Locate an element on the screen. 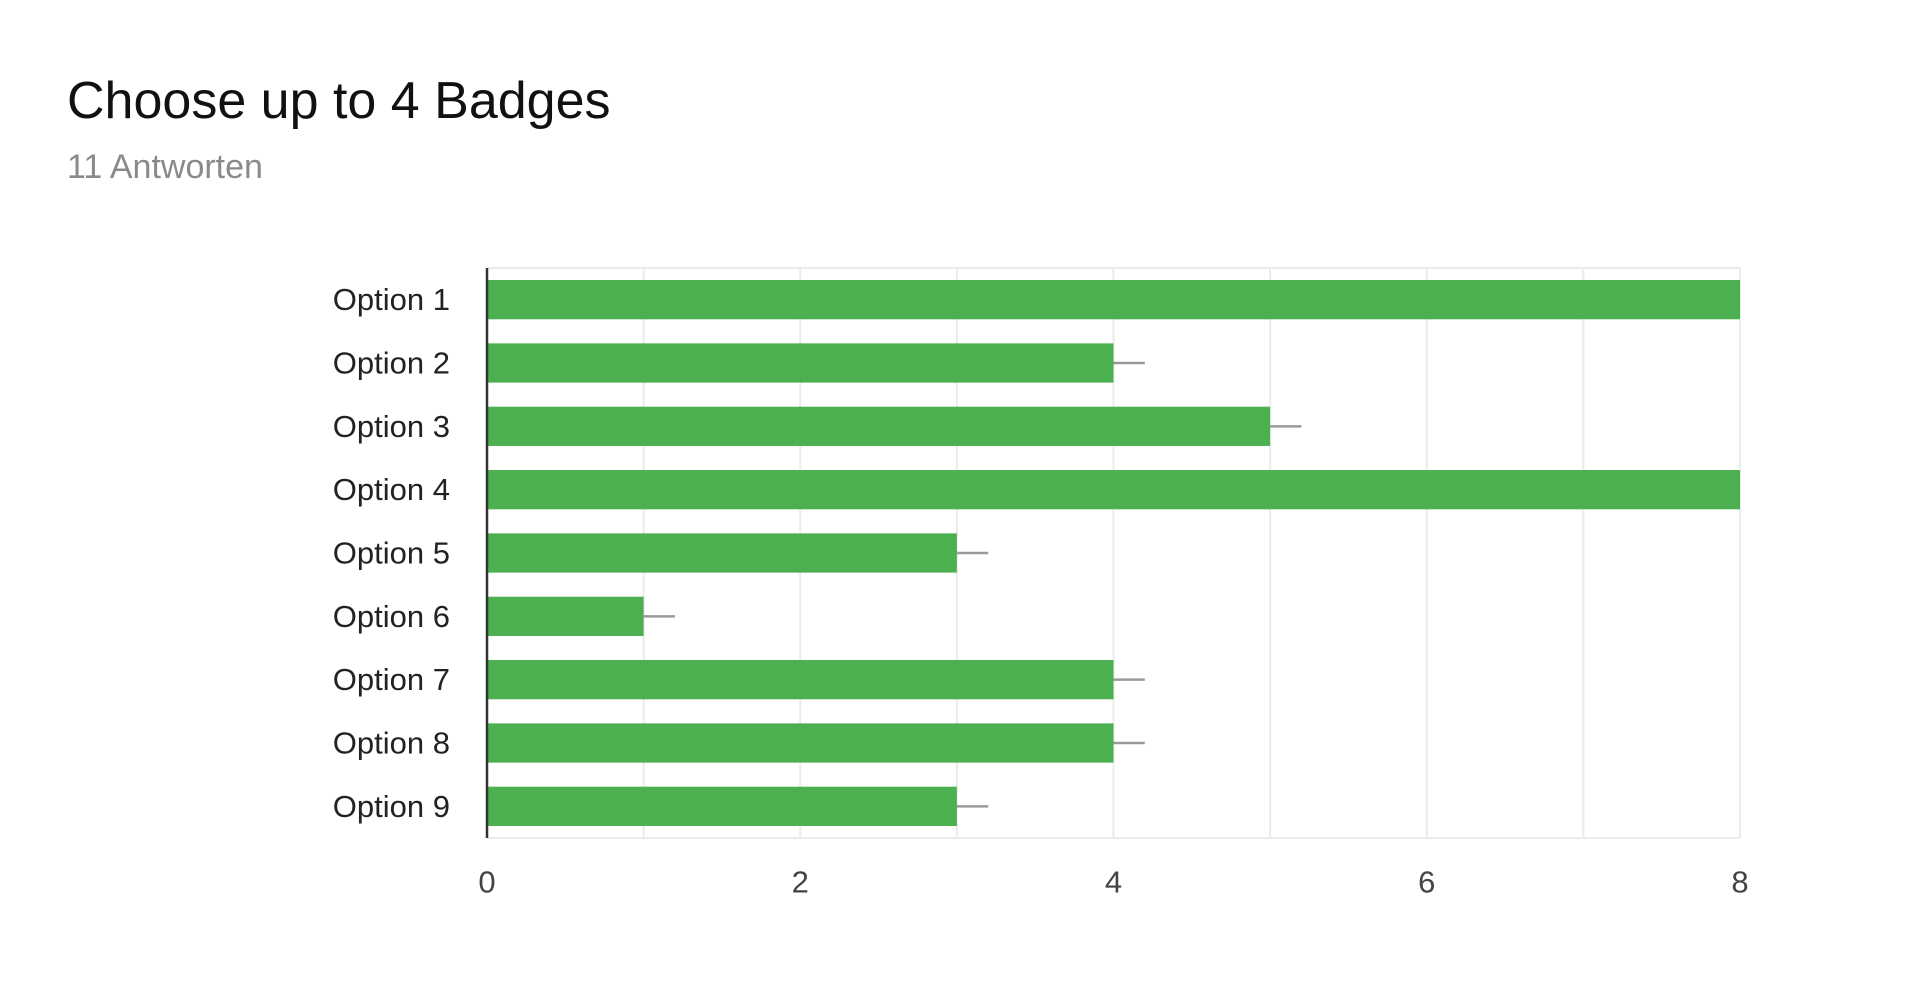 This screenshot has height=996, width=1920. x-tick-label: 4 is located at coordinates (1113, 882).